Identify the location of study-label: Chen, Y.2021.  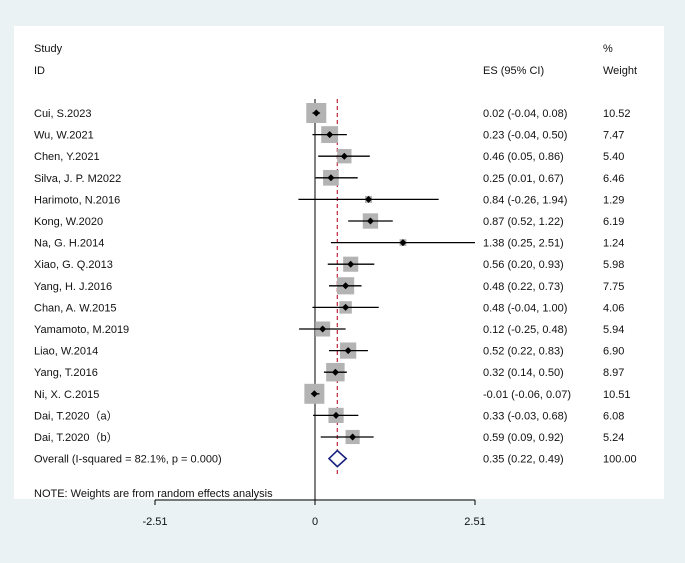
(67, 157).